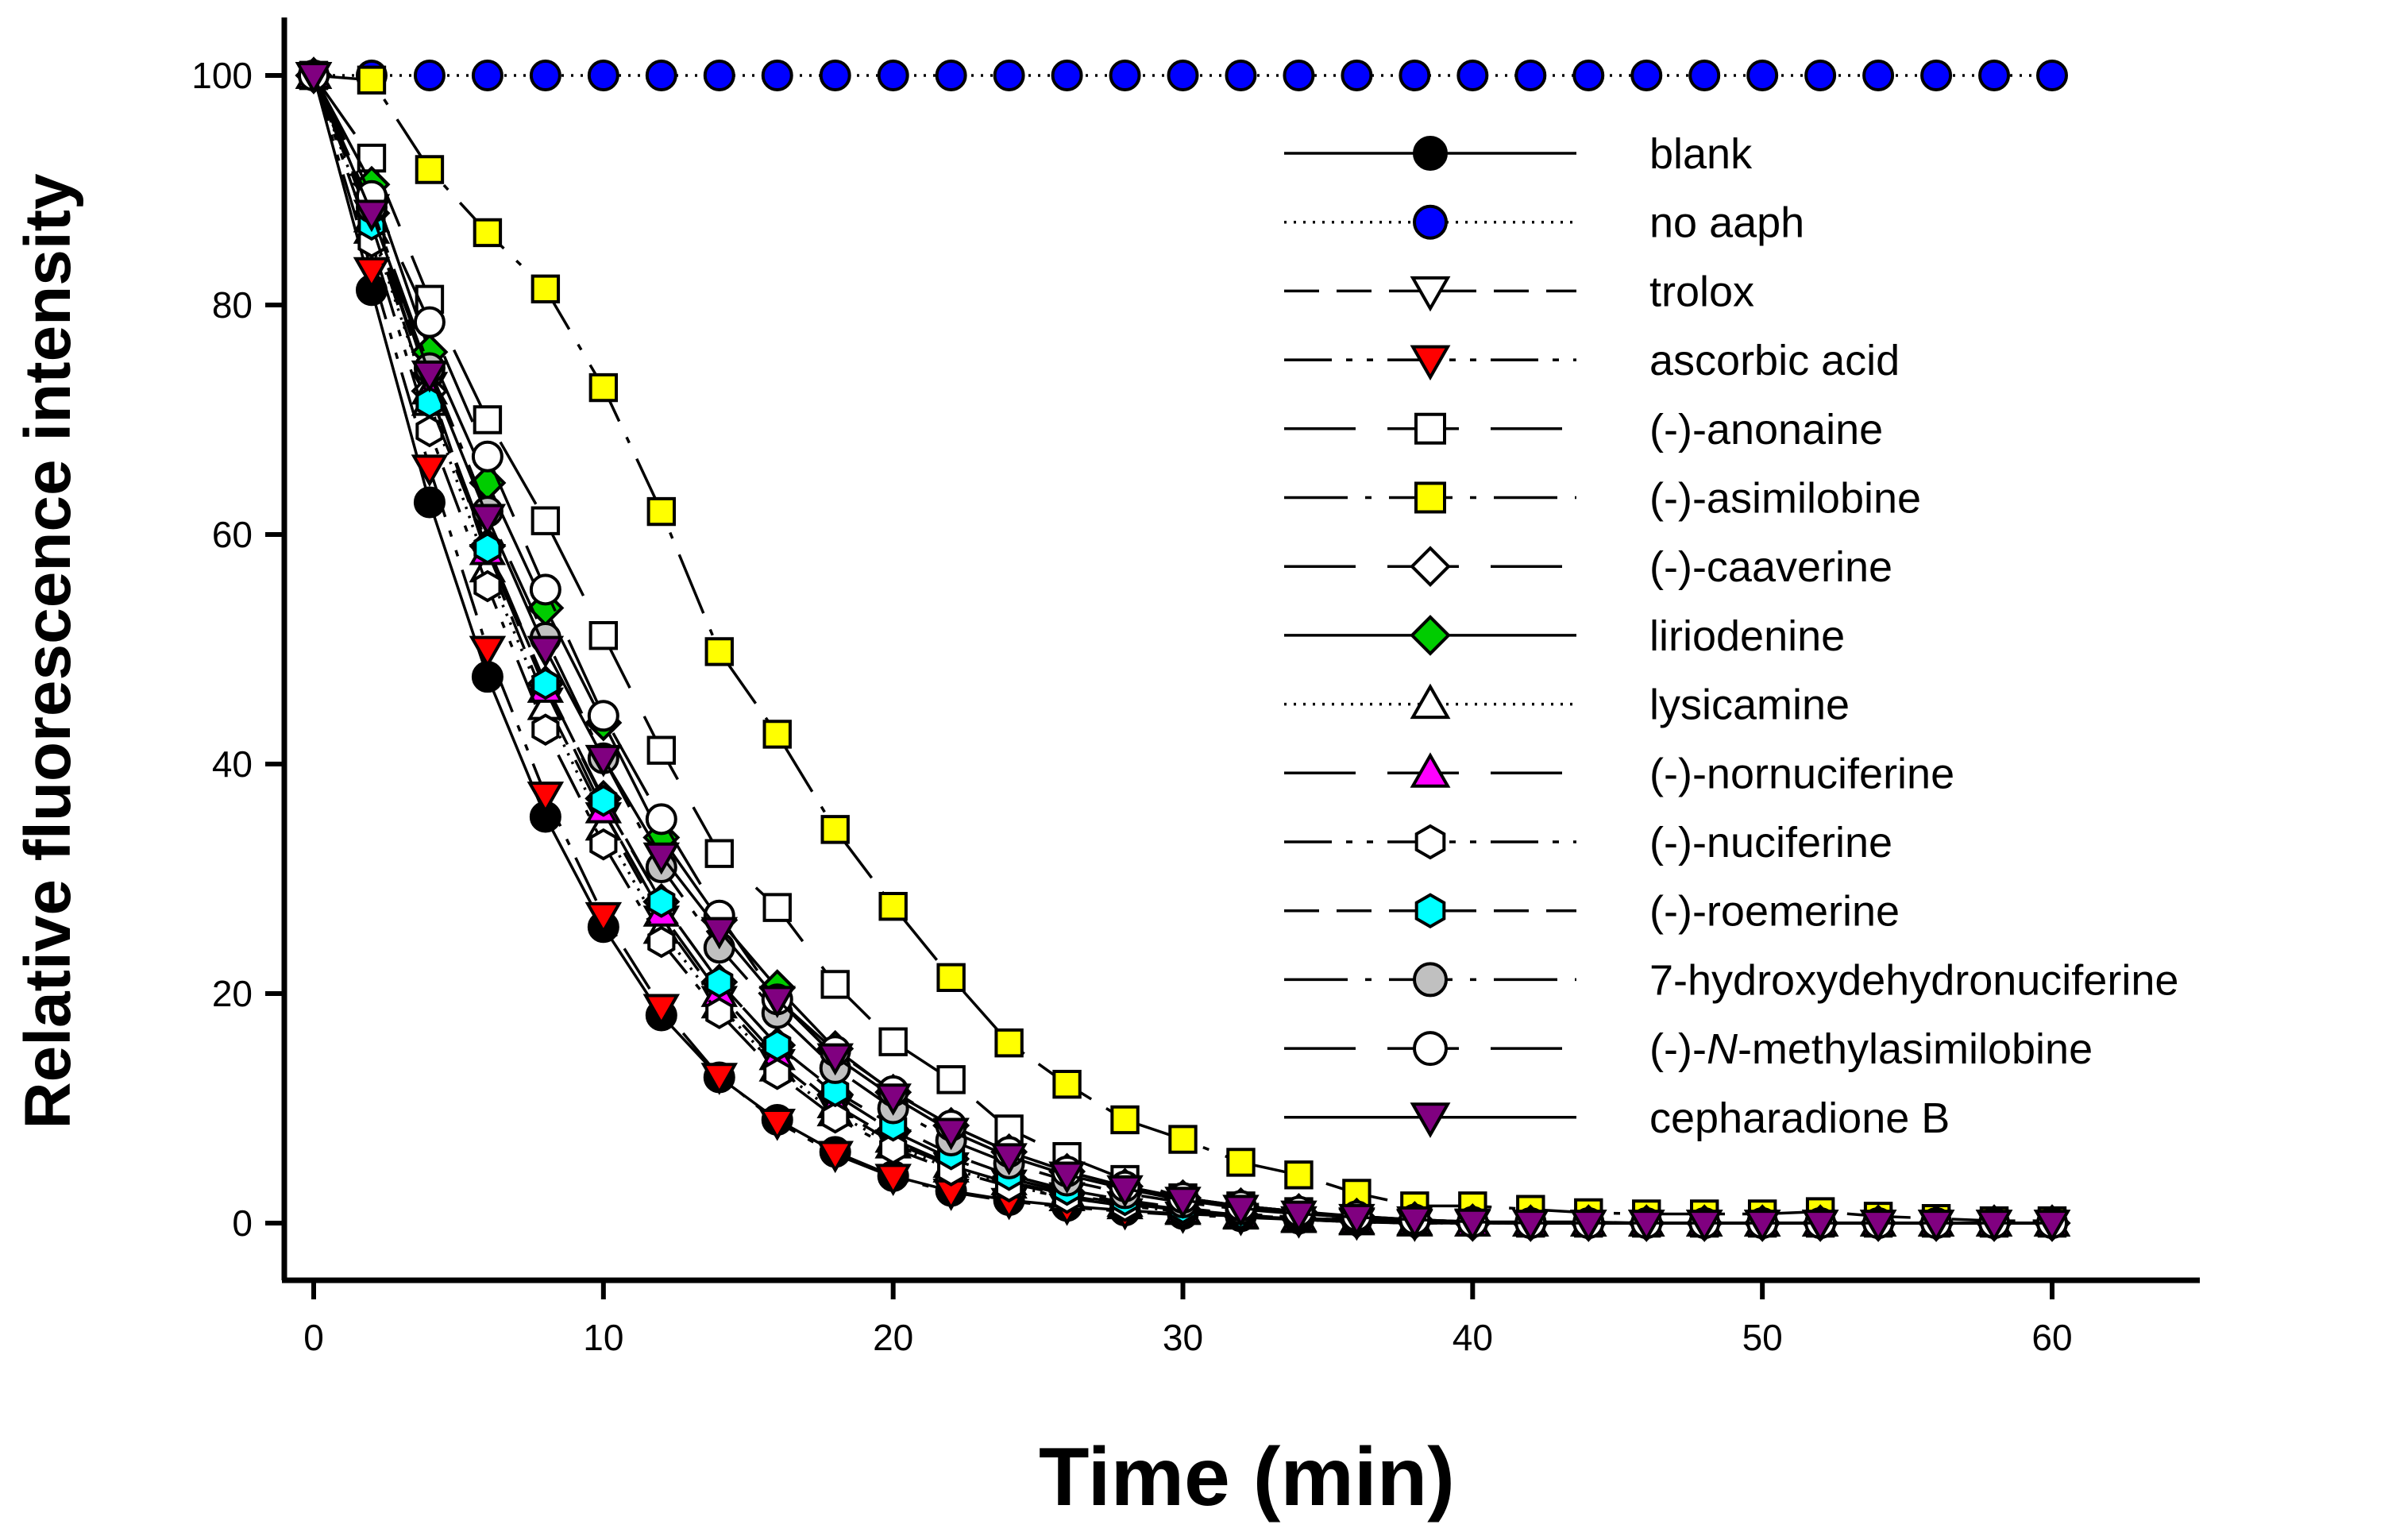 This screenshot has width=2392, height=1540. I want to click on x-tick-label: 50, so click(1762, 1337).